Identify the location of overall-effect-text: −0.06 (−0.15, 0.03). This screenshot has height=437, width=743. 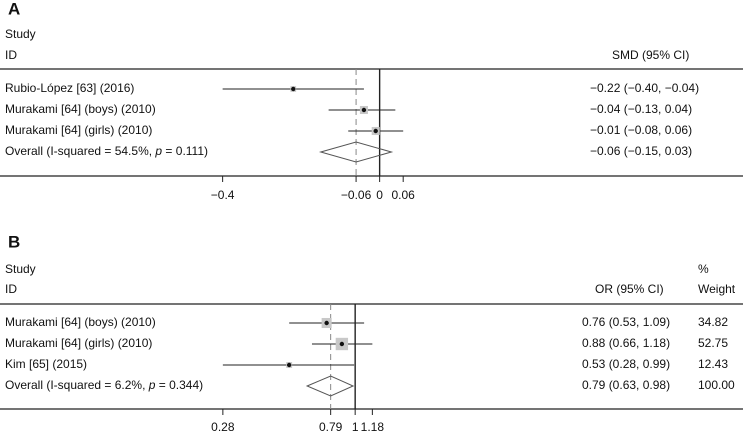
(641, 151).